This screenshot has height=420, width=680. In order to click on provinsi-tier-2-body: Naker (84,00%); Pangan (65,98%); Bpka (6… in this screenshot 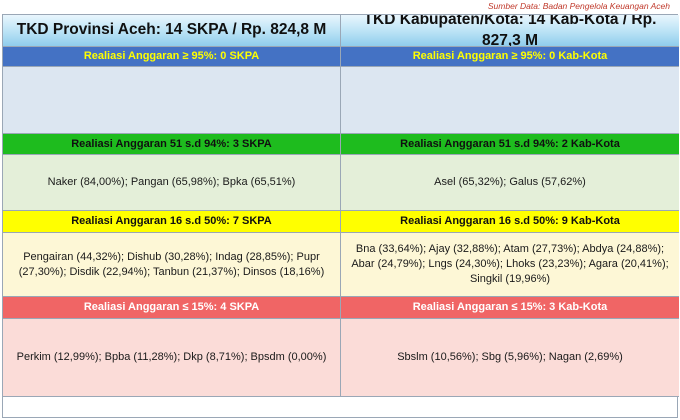, I will do `click(172, 183)`.